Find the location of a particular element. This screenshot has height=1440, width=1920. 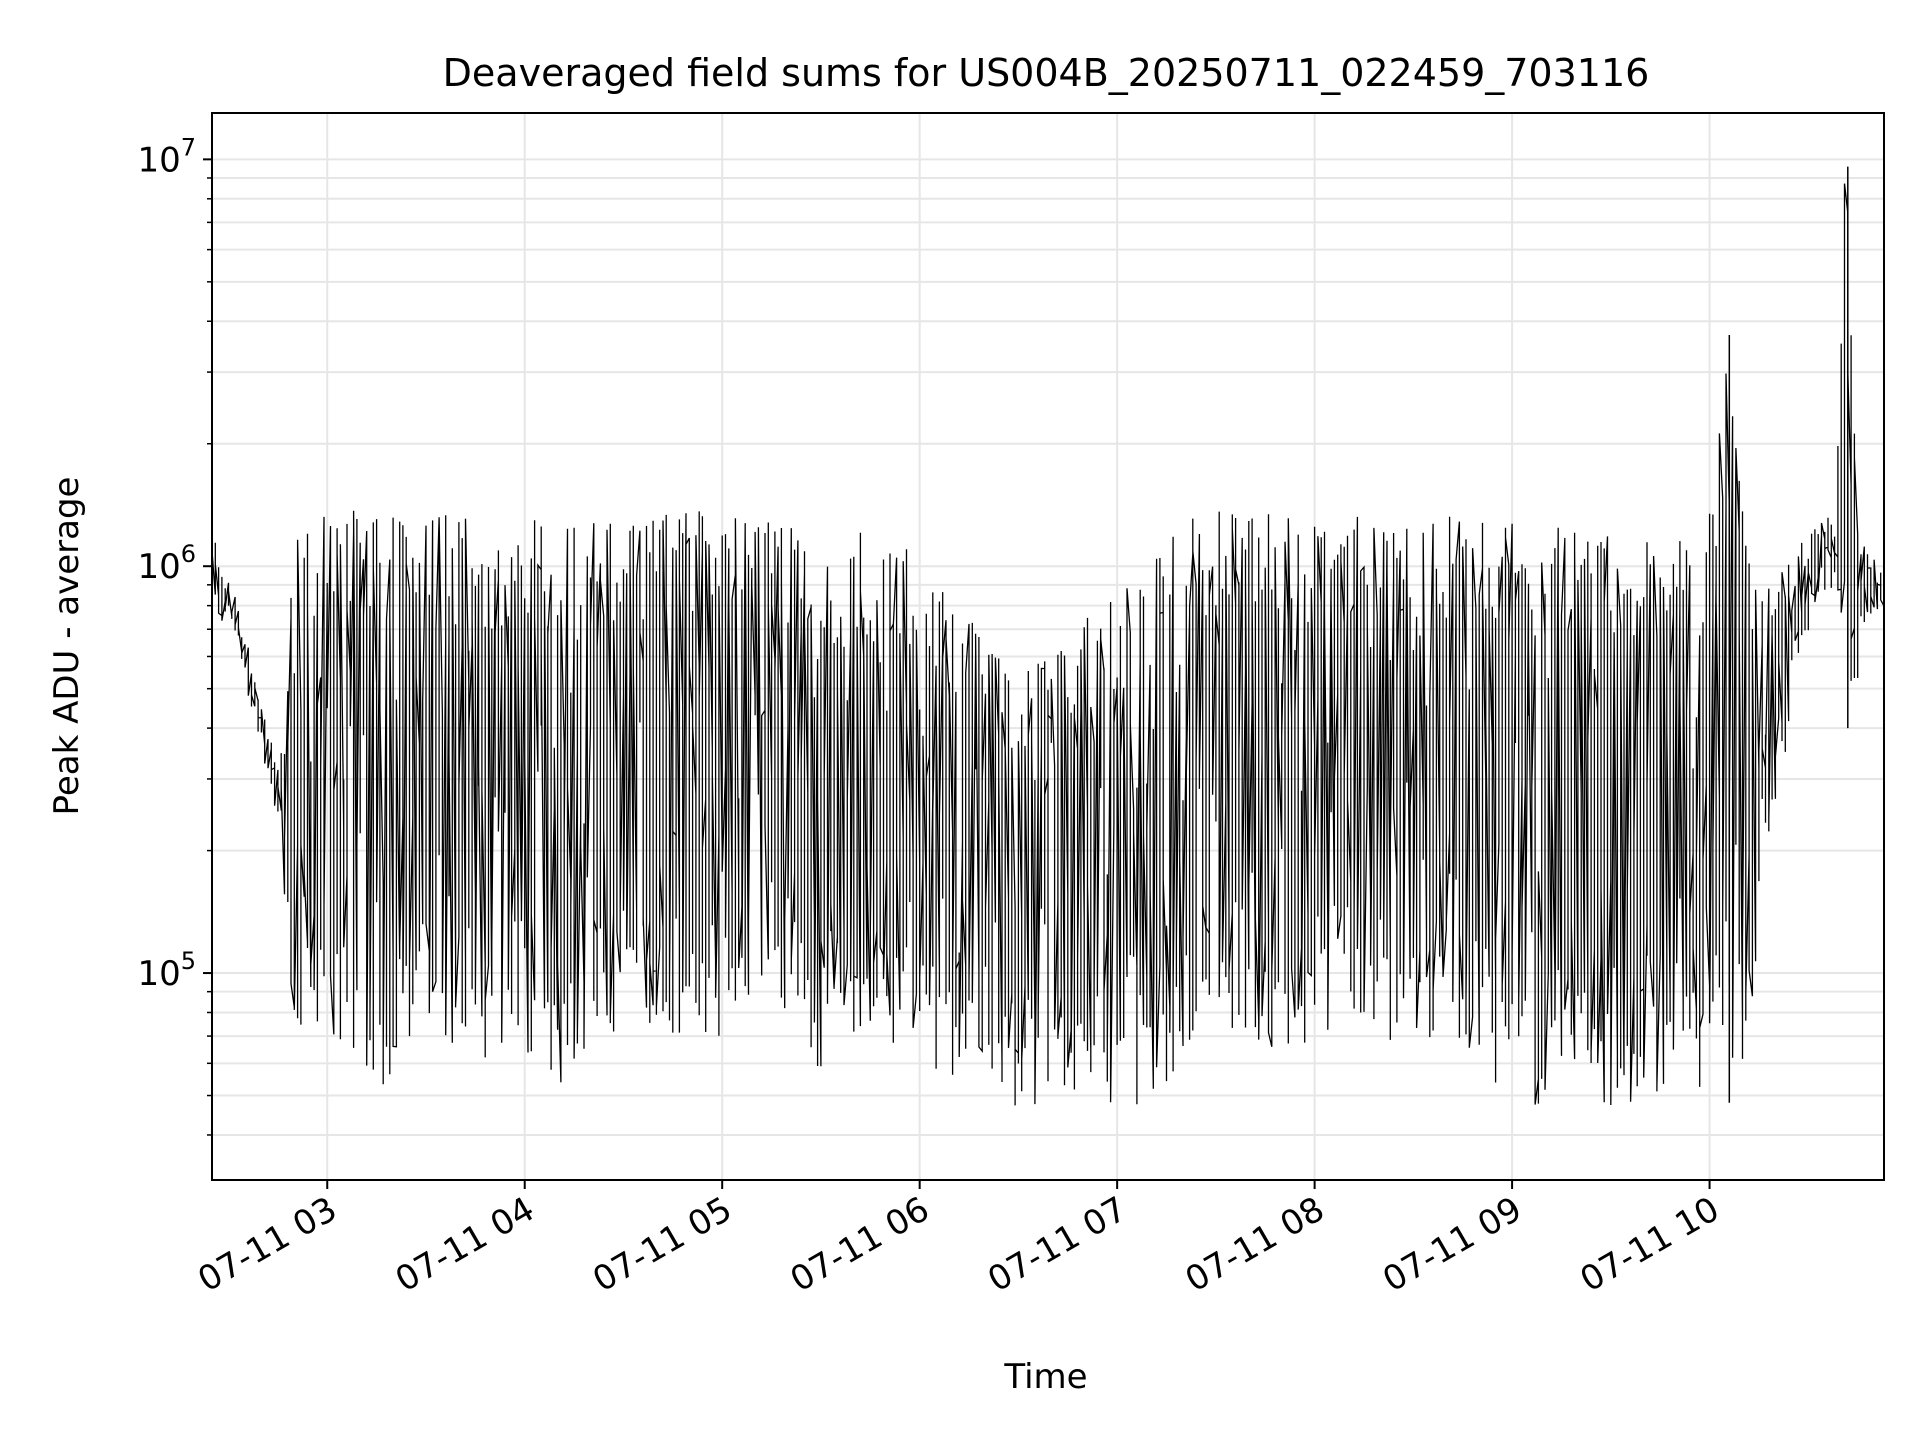

y-tick-label: 10⁷ is located at coordinates (166, 156).